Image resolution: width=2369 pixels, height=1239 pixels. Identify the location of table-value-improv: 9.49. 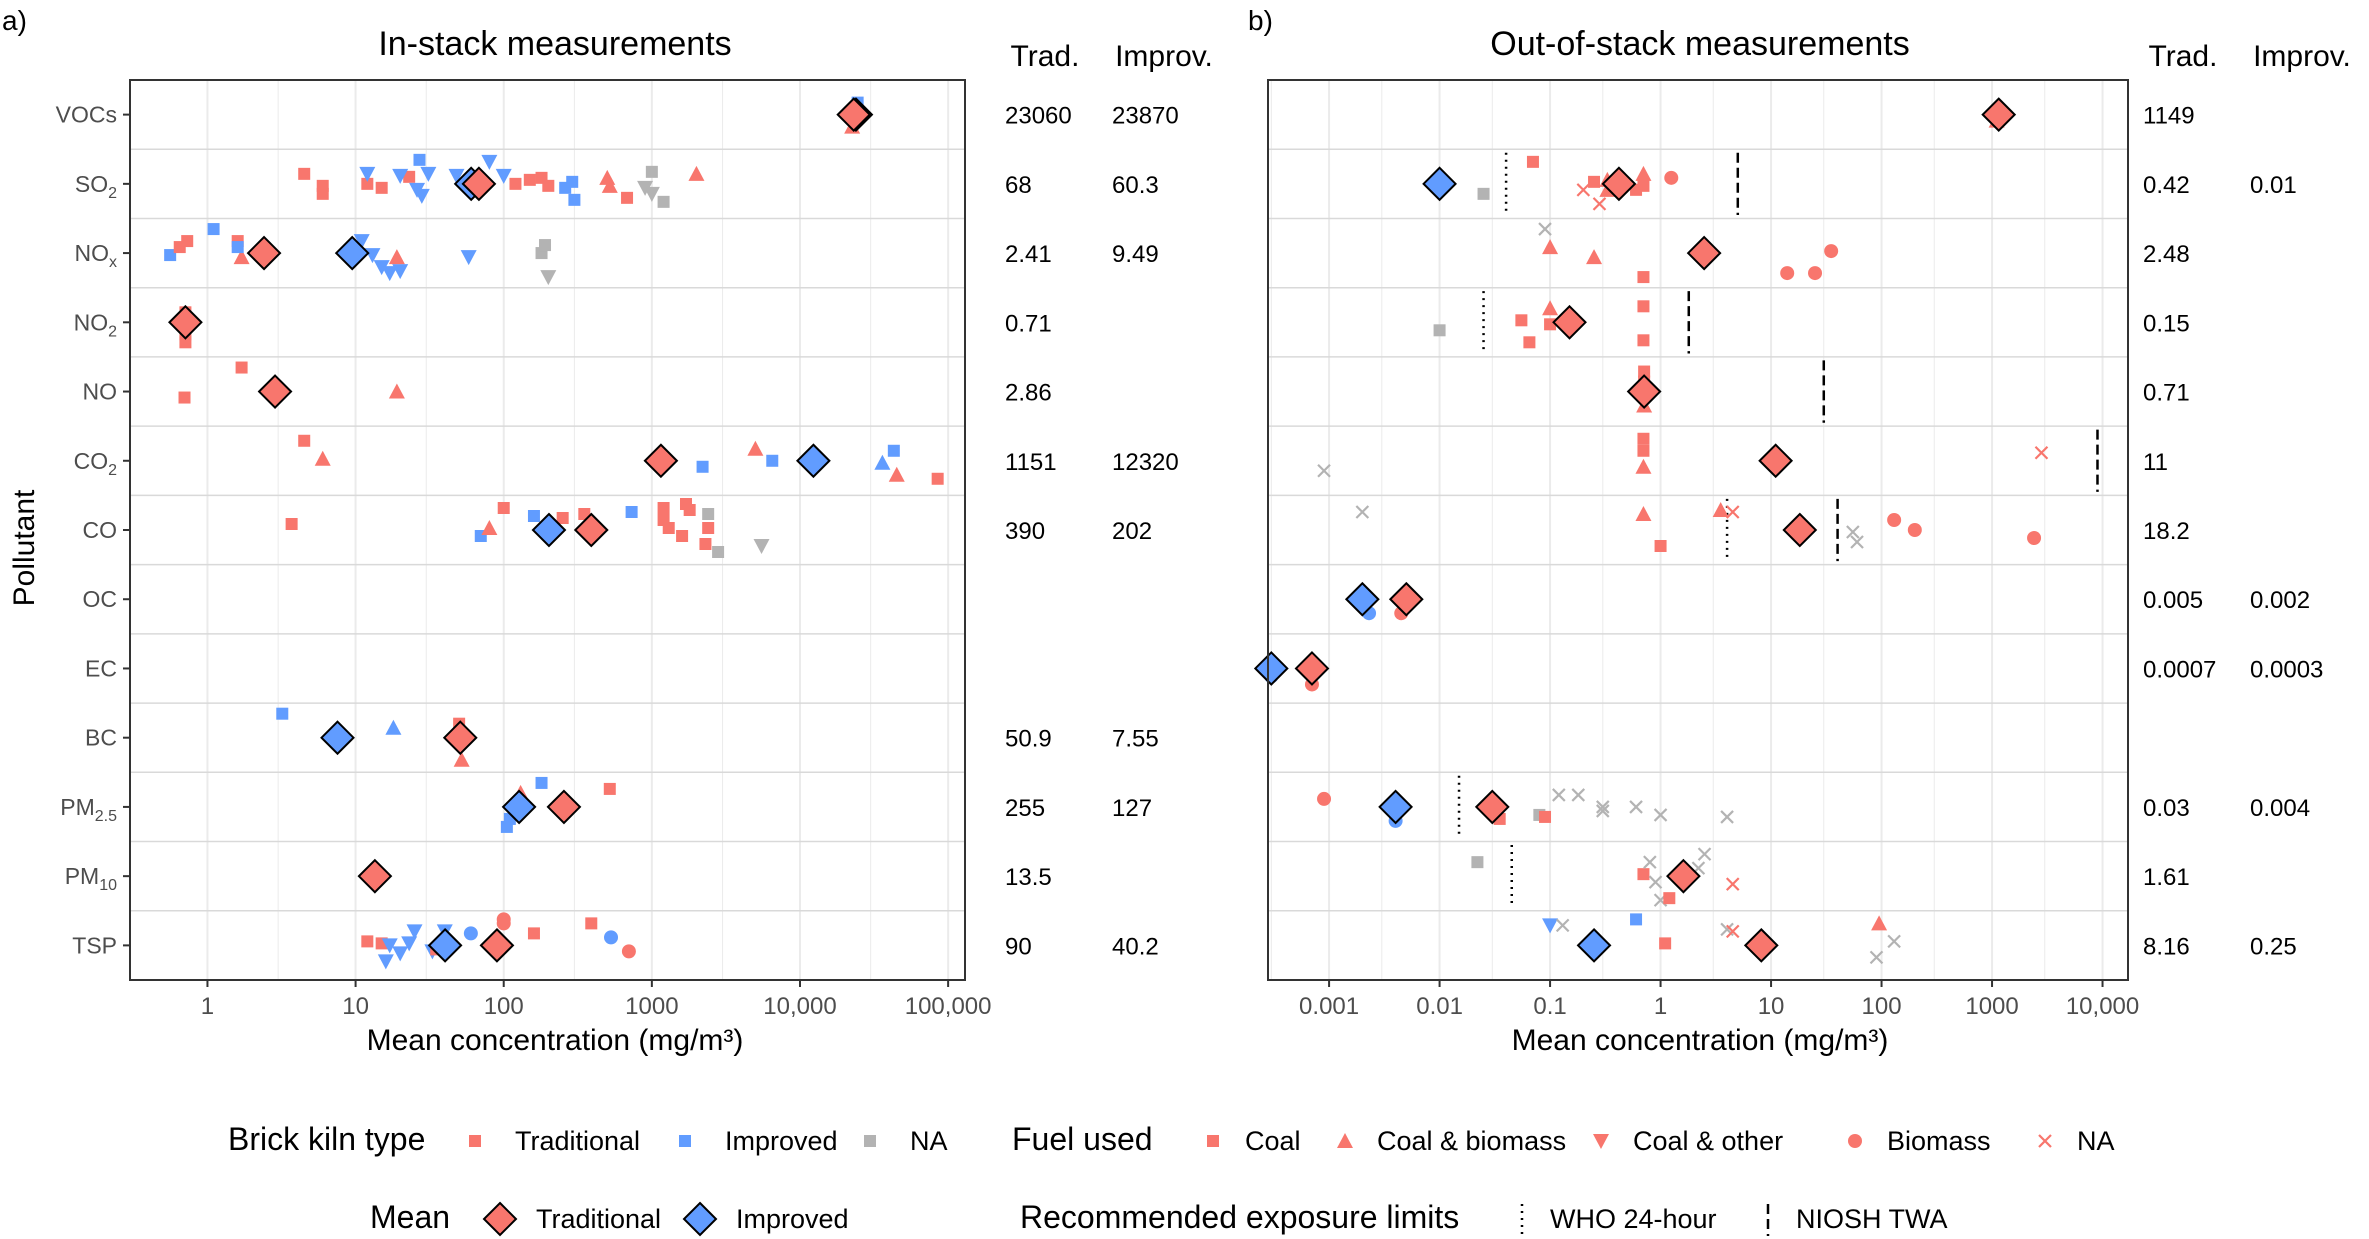
(1135, 254).